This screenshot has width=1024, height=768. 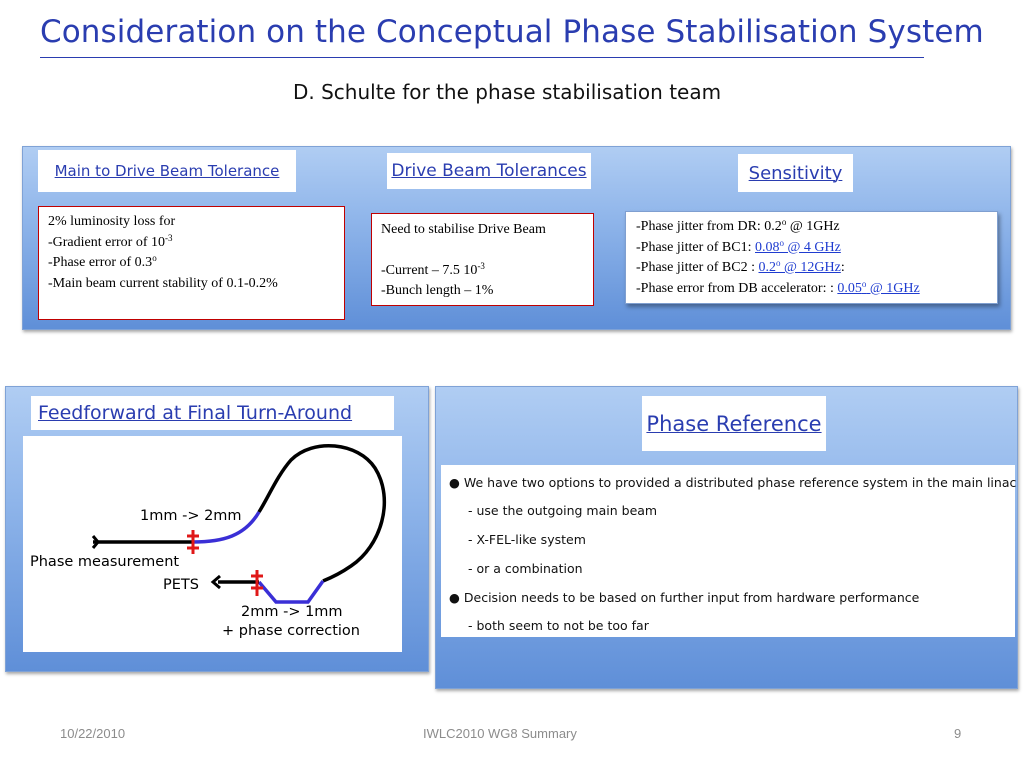 I want to click on phase-monitor-marker, so click(x=193, y=542).